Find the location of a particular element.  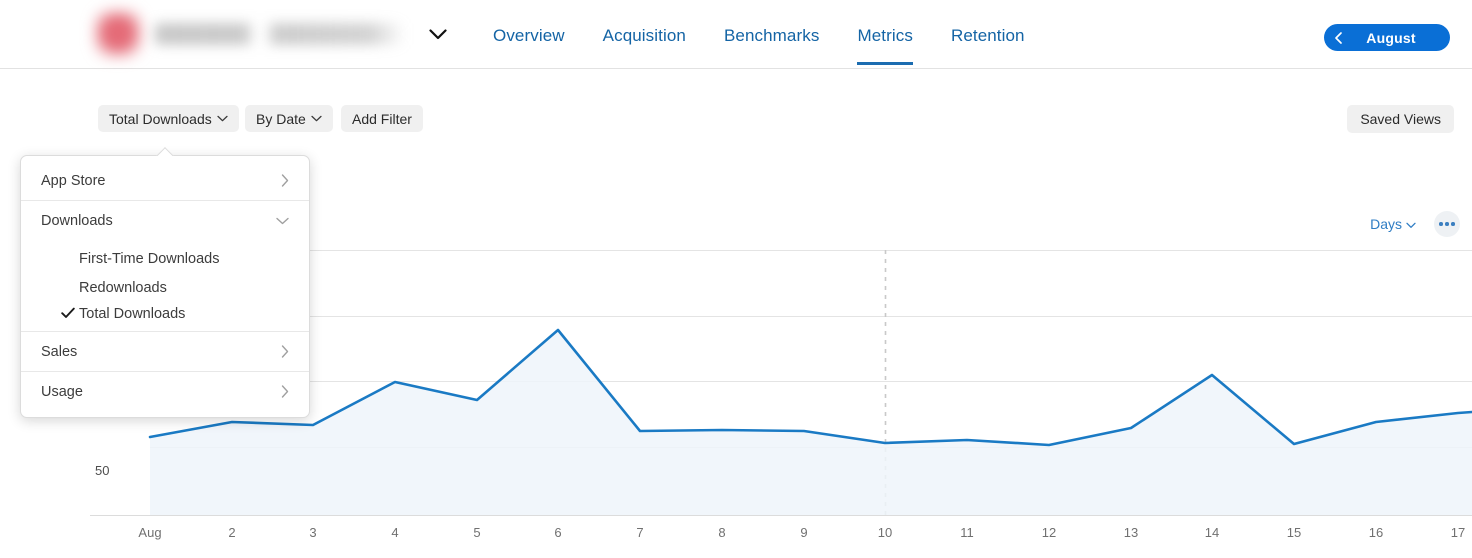

chart-controls: Days is located at coordinates (1415, 224).